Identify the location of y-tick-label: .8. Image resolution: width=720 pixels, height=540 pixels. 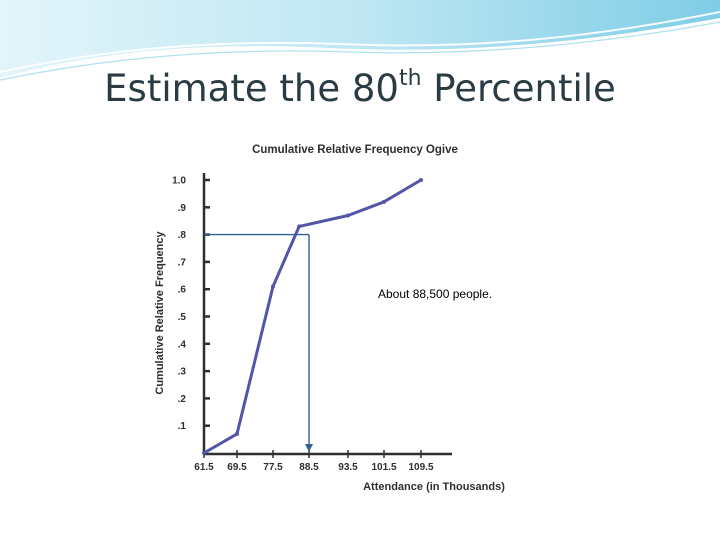
(182, 235).